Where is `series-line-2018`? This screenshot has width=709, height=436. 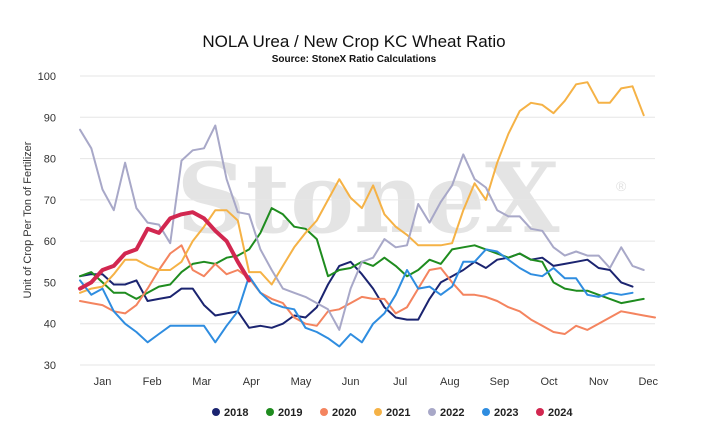
series-line-2018 is located at coordinates (356, 290).